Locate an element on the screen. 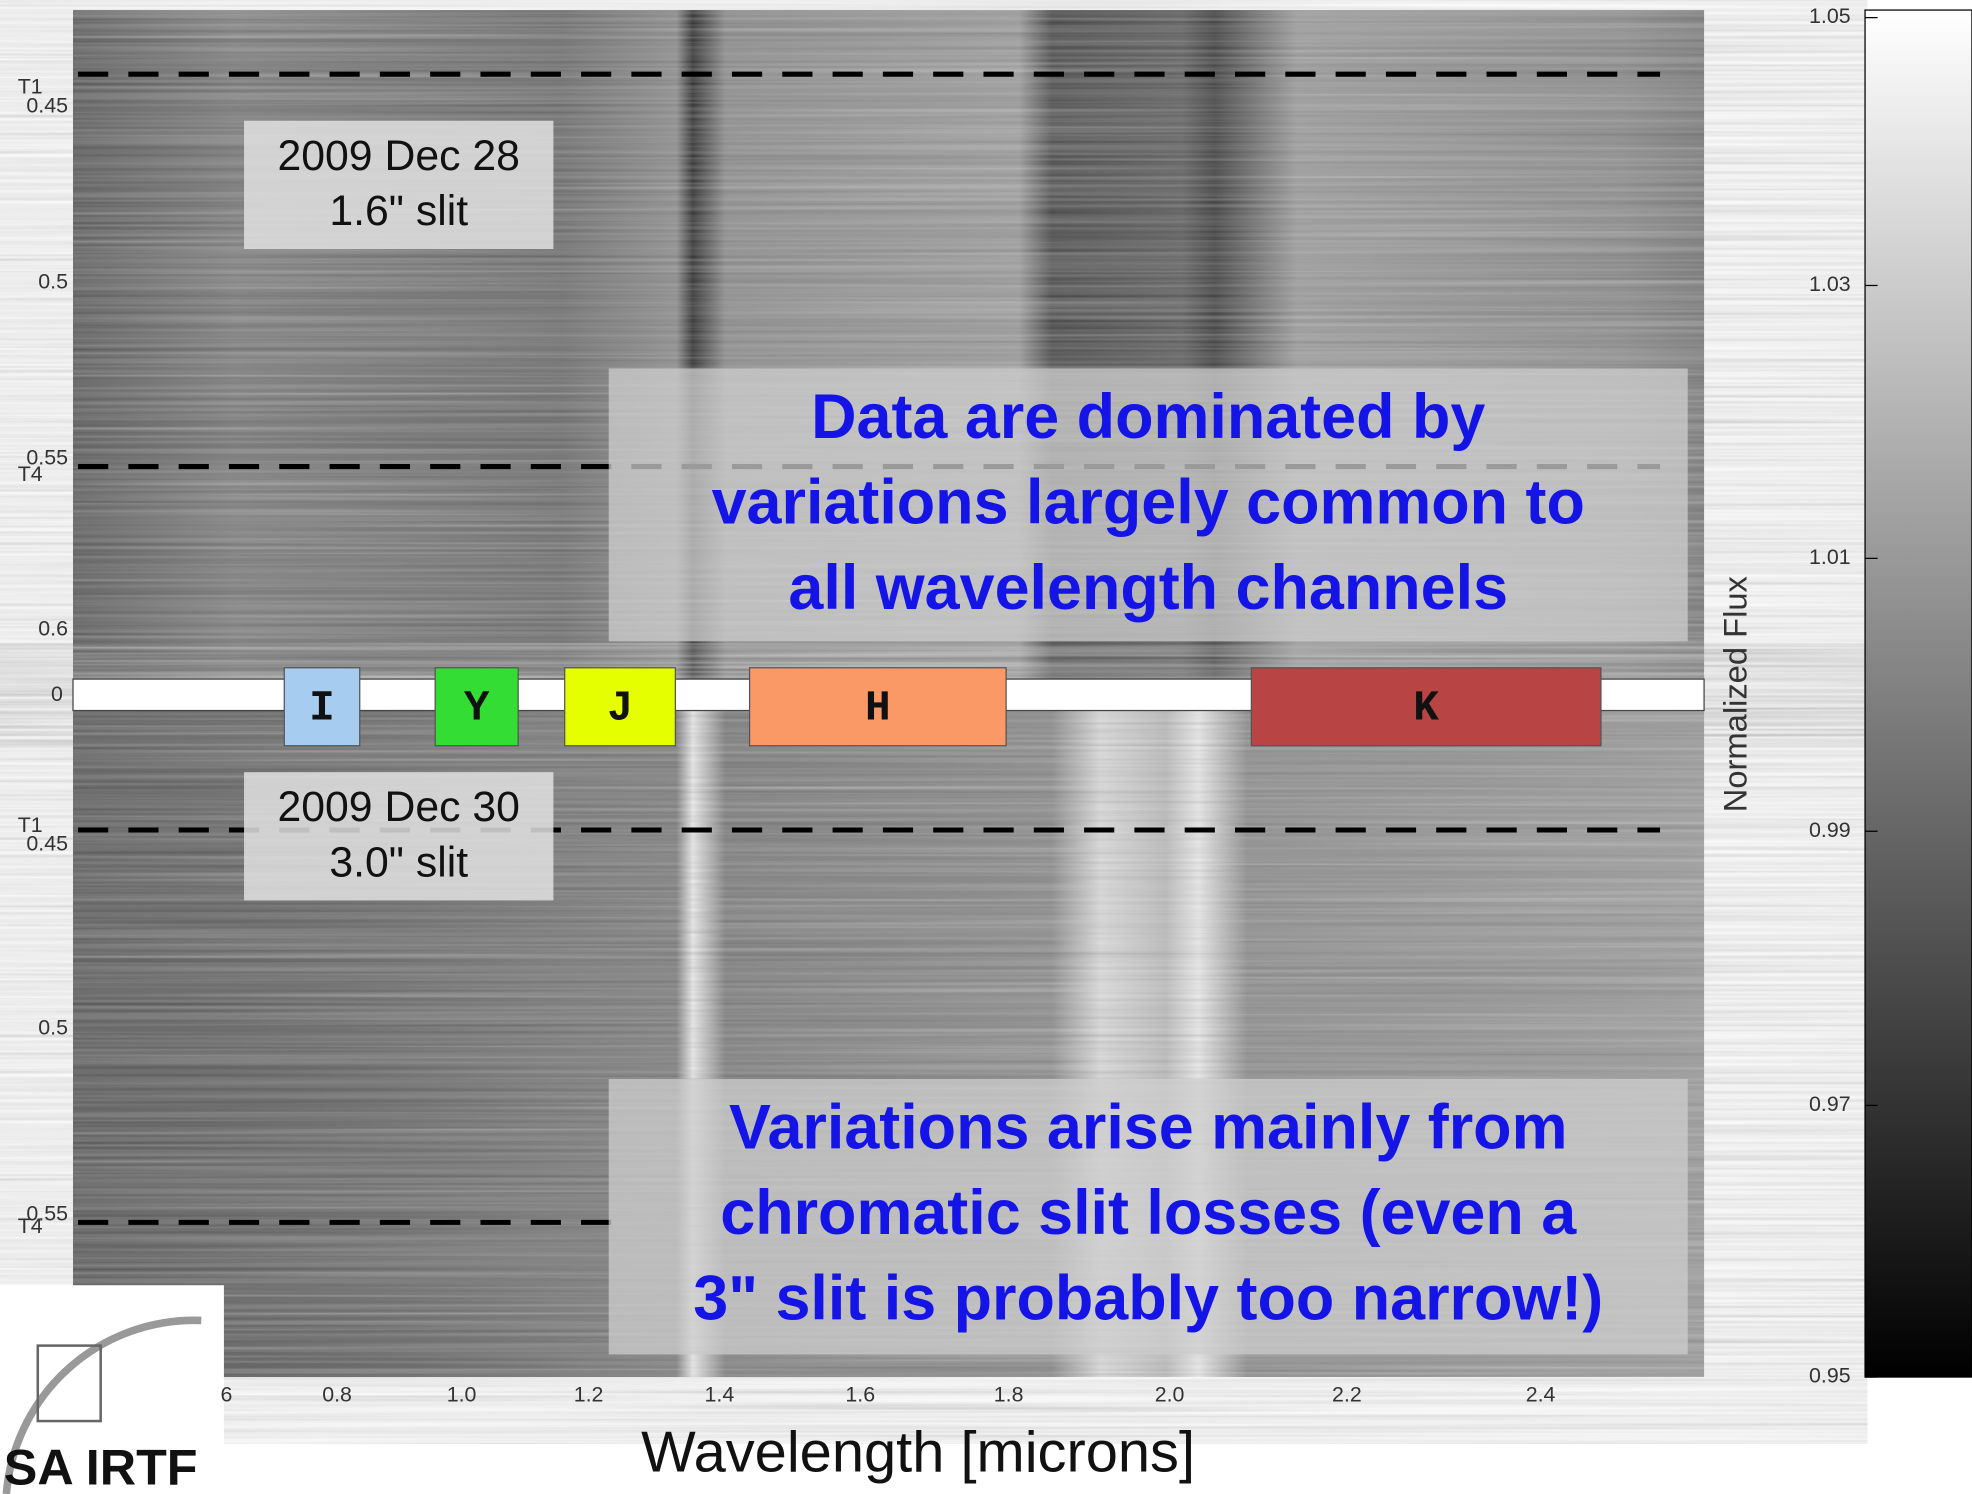 The image size is (1972, 1494). annotation-line: variations largely common to is located at coordinates (1148, 502).